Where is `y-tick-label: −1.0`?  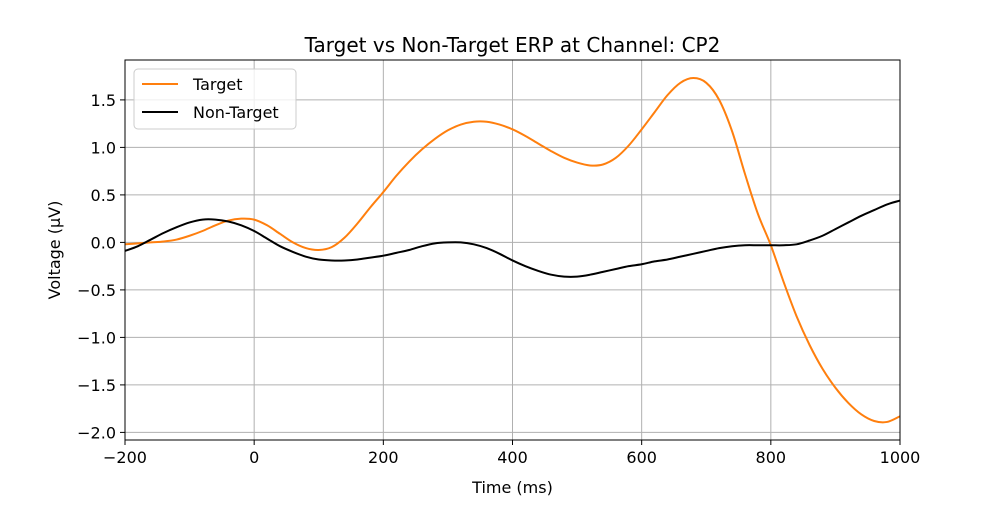 y-tick-label: −1.0 is located at coordinates (96, 337).